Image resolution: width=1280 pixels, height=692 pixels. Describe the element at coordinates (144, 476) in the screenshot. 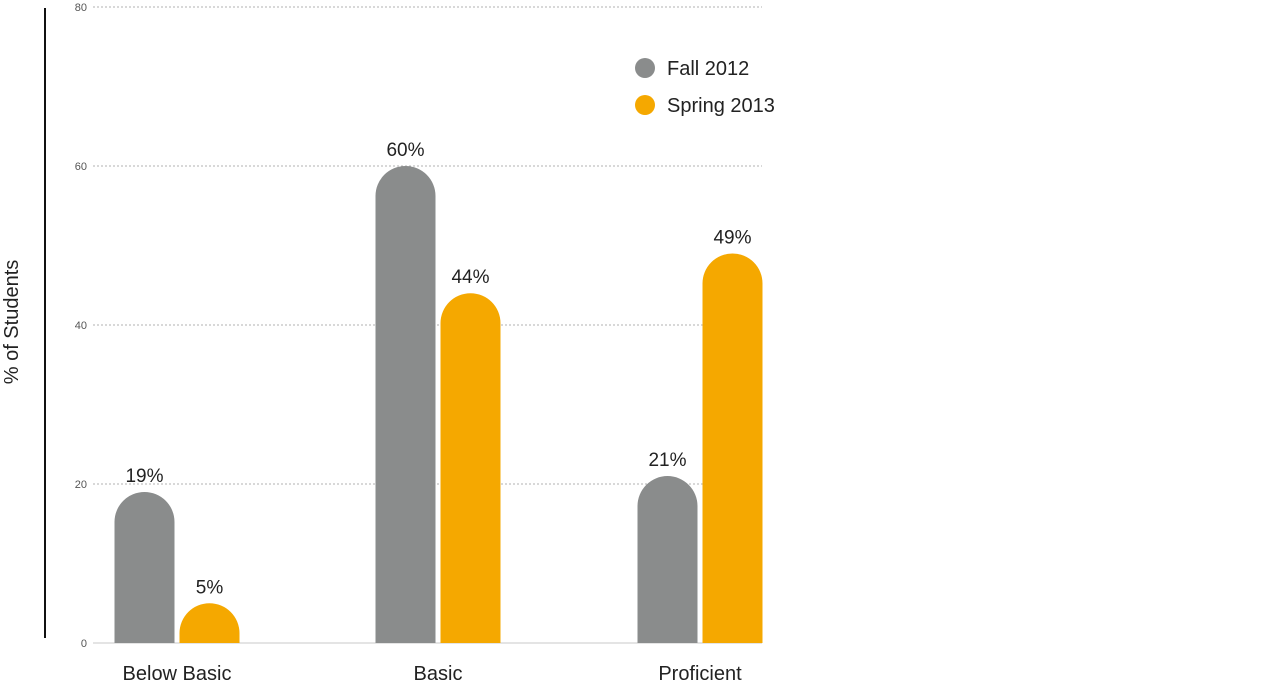

I see `data-label: 19%` at that location.